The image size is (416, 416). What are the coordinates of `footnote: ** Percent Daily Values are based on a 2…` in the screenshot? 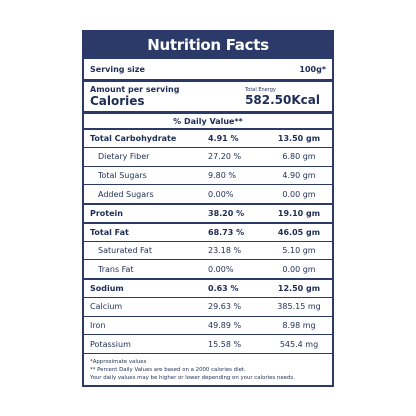 It's located at (168, 370).